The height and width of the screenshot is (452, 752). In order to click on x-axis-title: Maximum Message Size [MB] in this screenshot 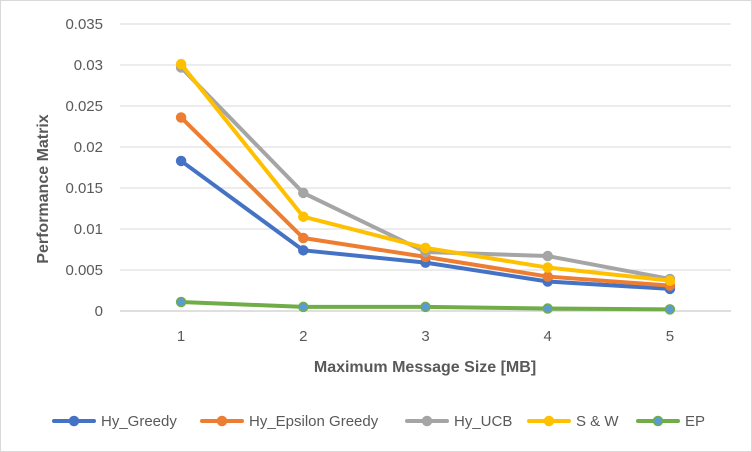, I will do `click(425, 367)`.